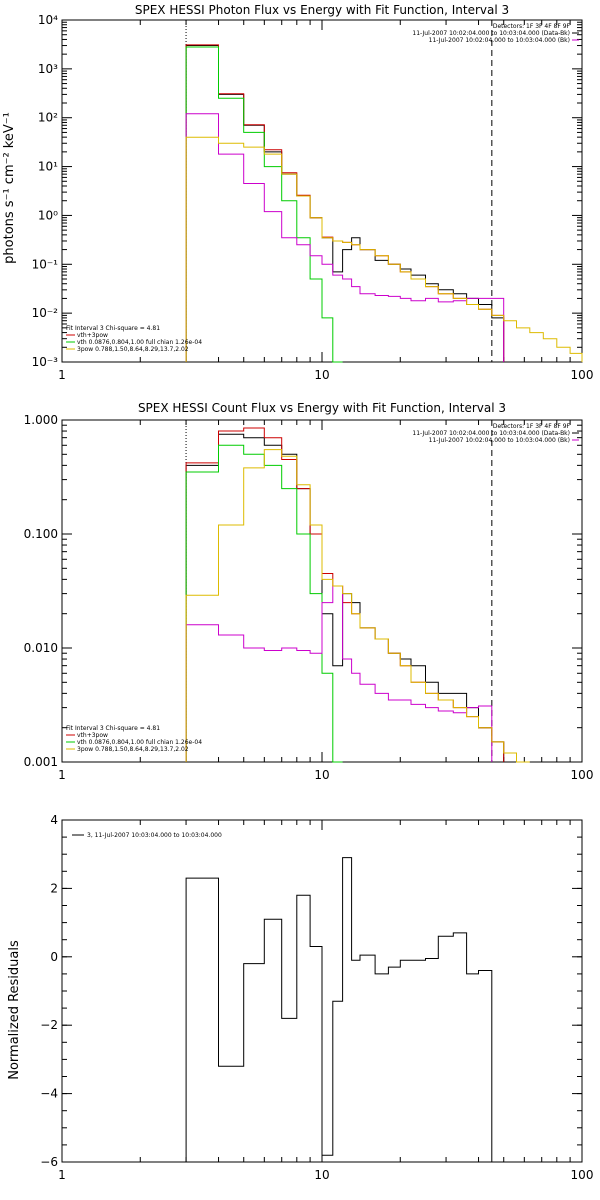  I want to click on y-tick-label: 0, so click(54, 957).